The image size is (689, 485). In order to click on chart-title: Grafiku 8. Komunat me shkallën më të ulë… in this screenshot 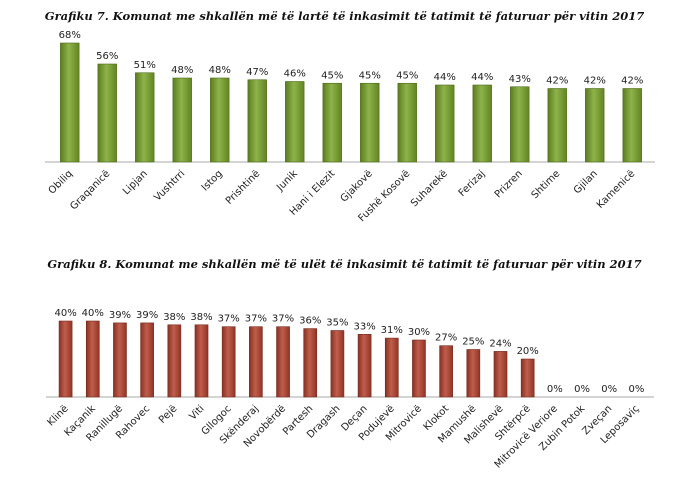, I will do `click(344, 264)`.